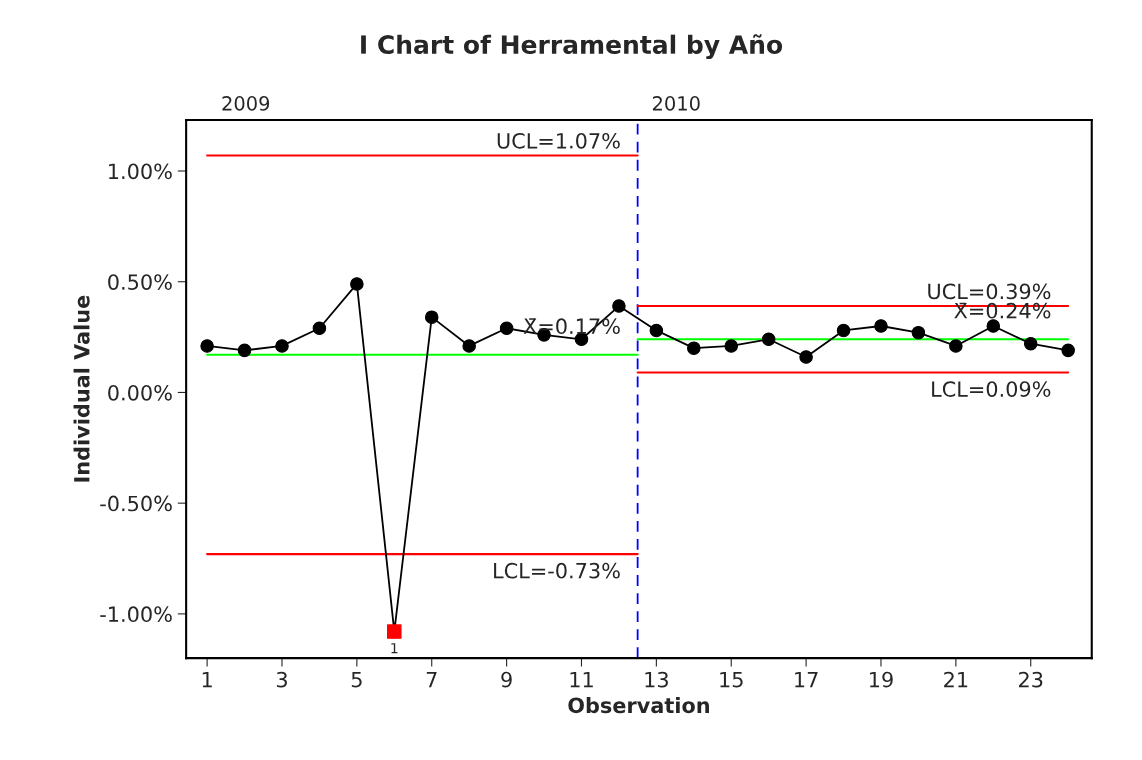  Describe the element at coordinates (676, 103) in the screenshot. I see `text: 2010` at that location.